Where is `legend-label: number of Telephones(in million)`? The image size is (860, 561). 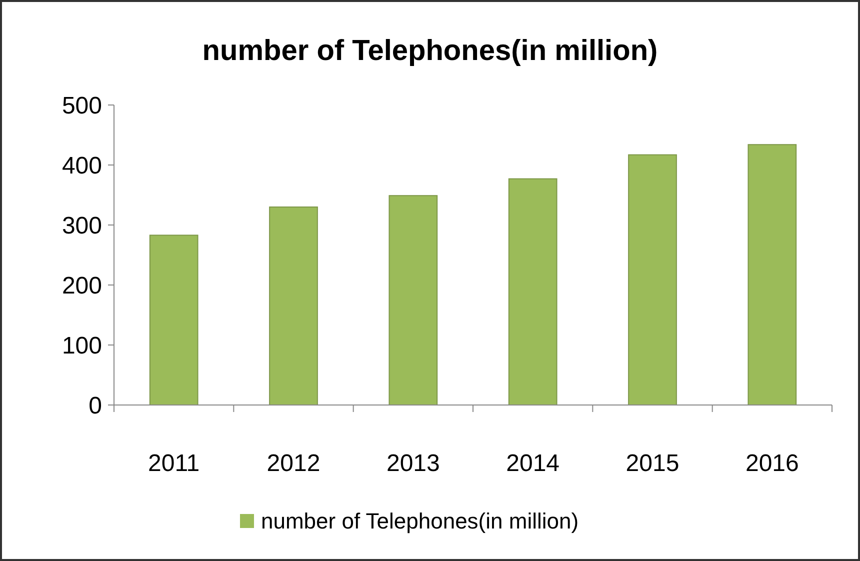
legend-label: number of Telephones(in million) is located at coordinates (420, 521).